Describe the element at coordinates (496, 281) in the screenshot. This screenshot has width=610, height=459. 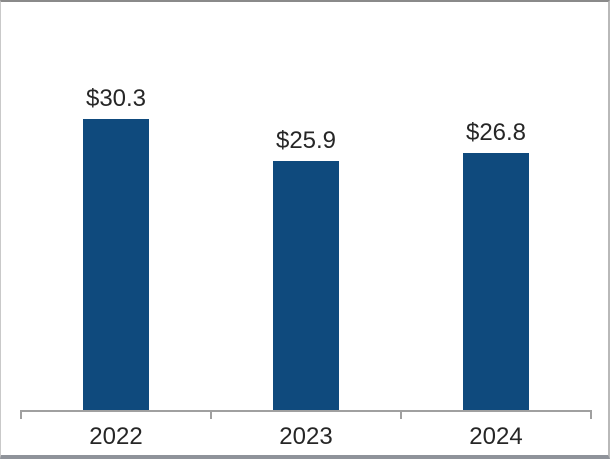
I see `bar-2024` at that location.